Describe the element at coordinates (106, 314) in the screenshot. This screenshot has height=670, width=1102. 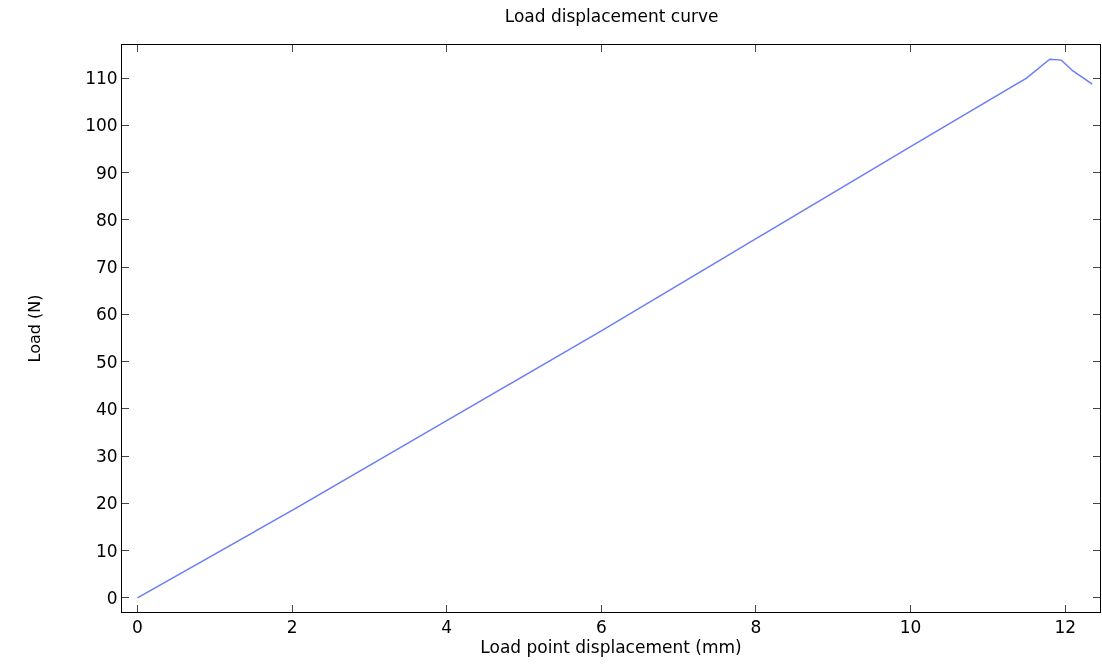
I see `y-tick-label: 60` at that location.